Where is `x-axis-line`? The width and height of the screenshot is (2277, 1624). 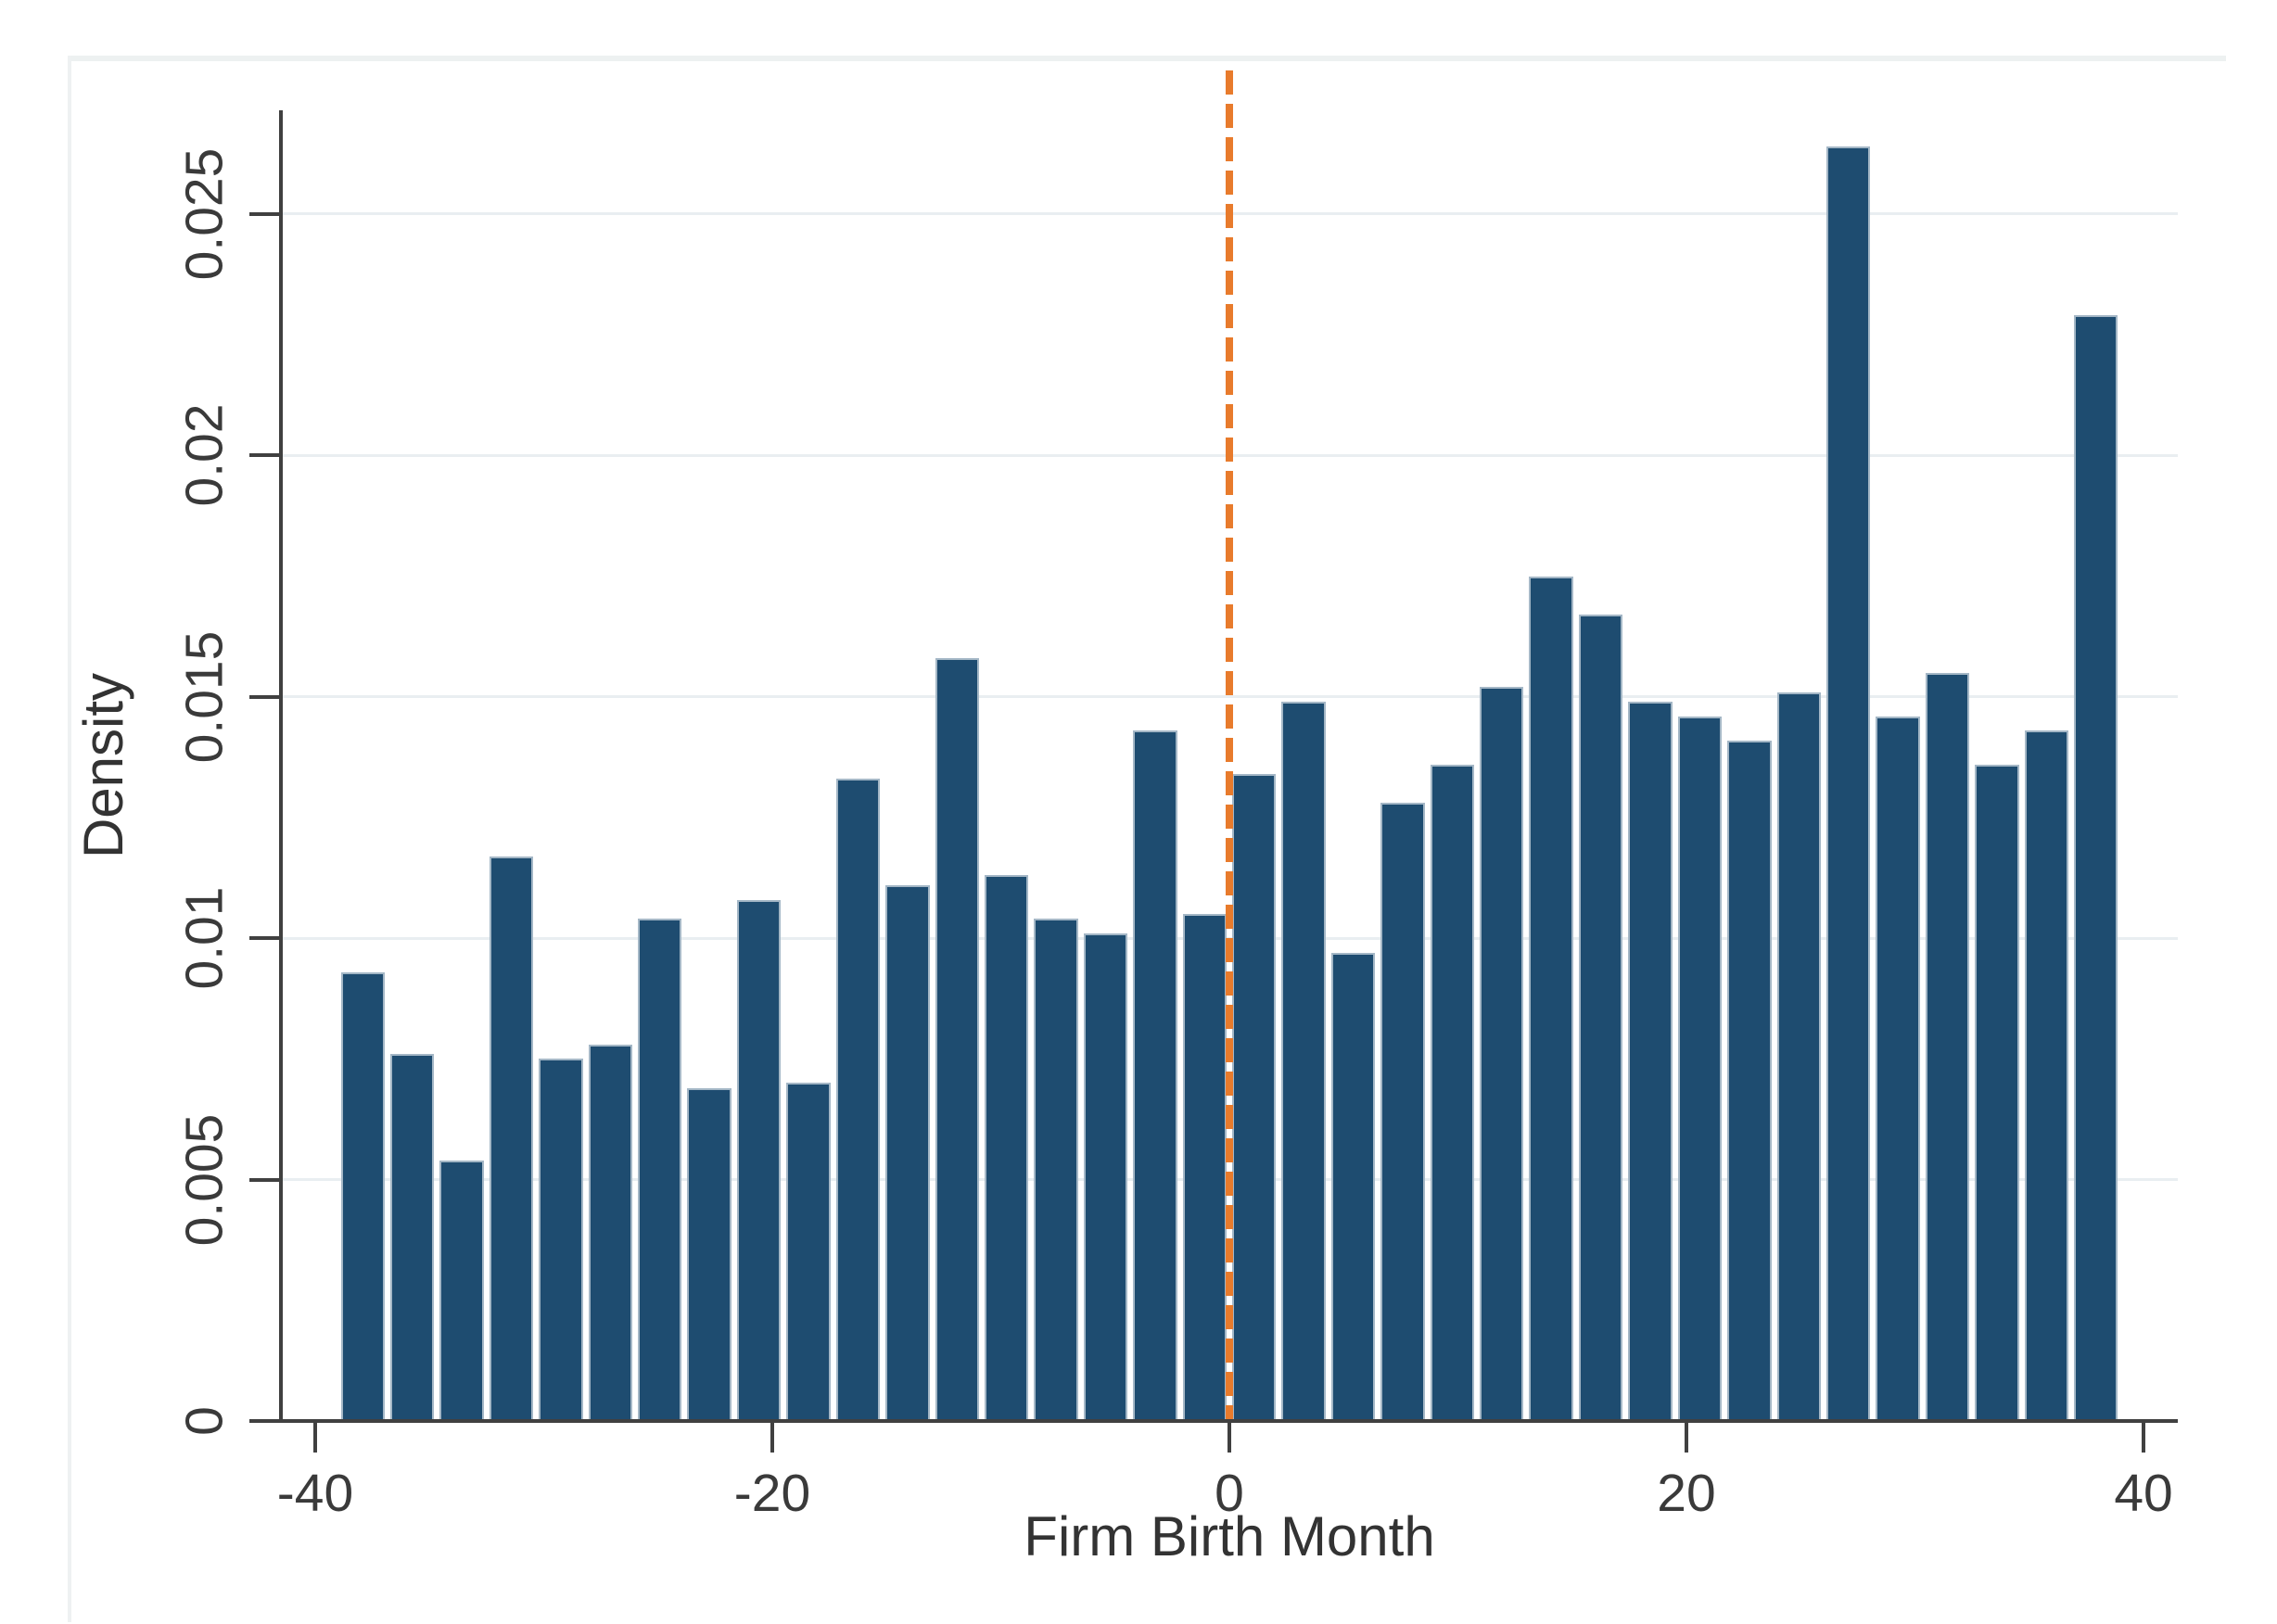 x-axis-line is located at coordinates (1228, 1421).